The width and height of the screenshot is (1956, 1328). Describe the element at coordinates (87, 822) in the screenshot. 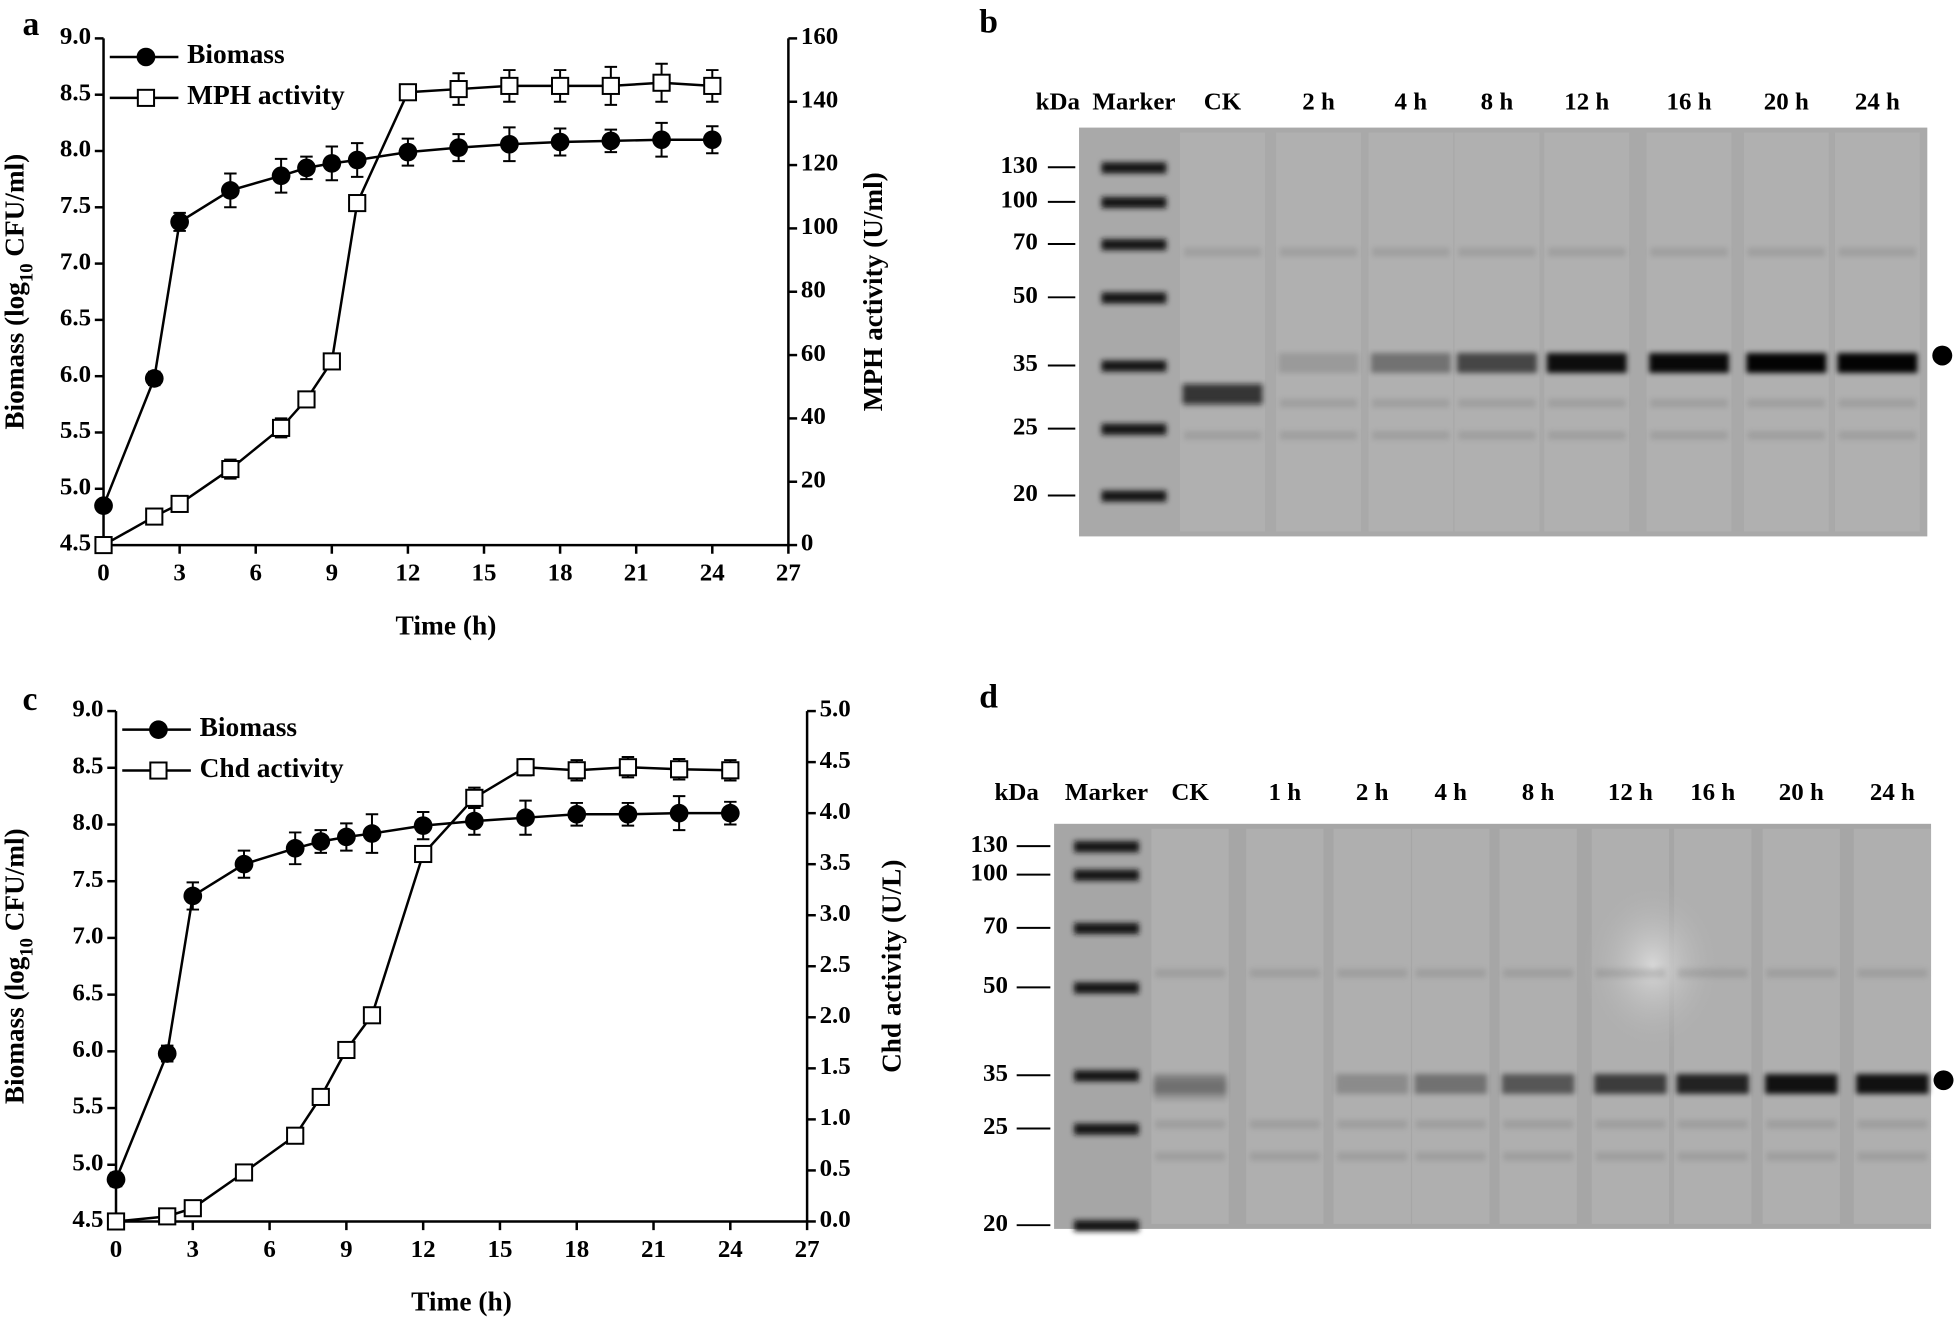

I see `y-tick-label: 8.0` at that location.